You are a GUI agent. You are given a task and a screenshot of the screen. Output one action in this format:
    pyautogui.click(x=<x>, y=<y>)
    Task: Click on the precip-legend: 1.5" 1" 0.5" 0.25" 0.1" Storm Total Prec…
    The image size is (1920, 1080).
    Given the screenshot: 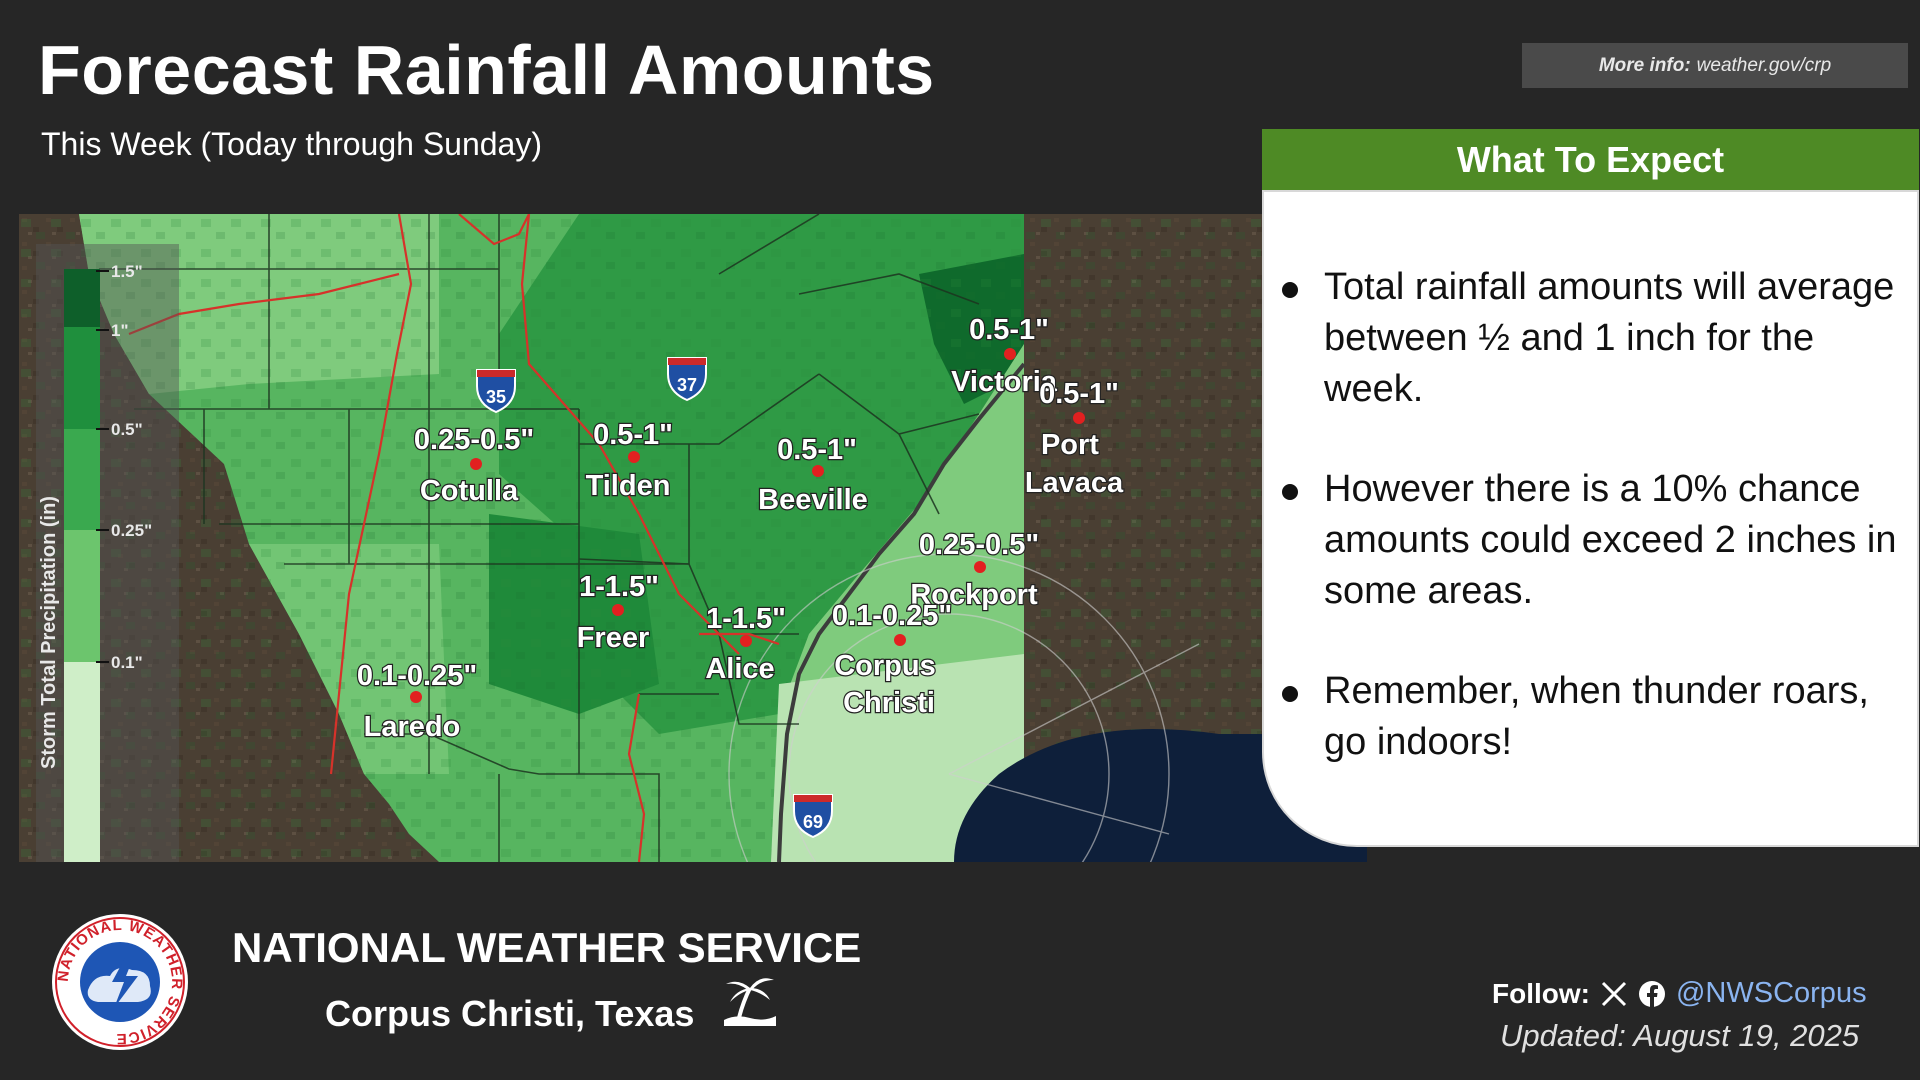 What is the action you would take?
    pyautogui.click(x=107, y=553)
    